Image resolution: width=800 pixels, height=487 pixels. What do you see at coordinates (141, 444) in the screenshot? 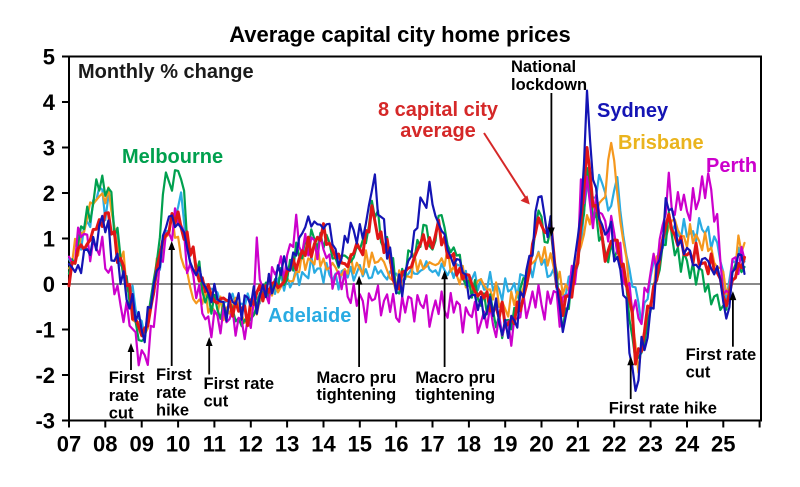
I see `svg-text: 09` at bounding box center [141, 444].